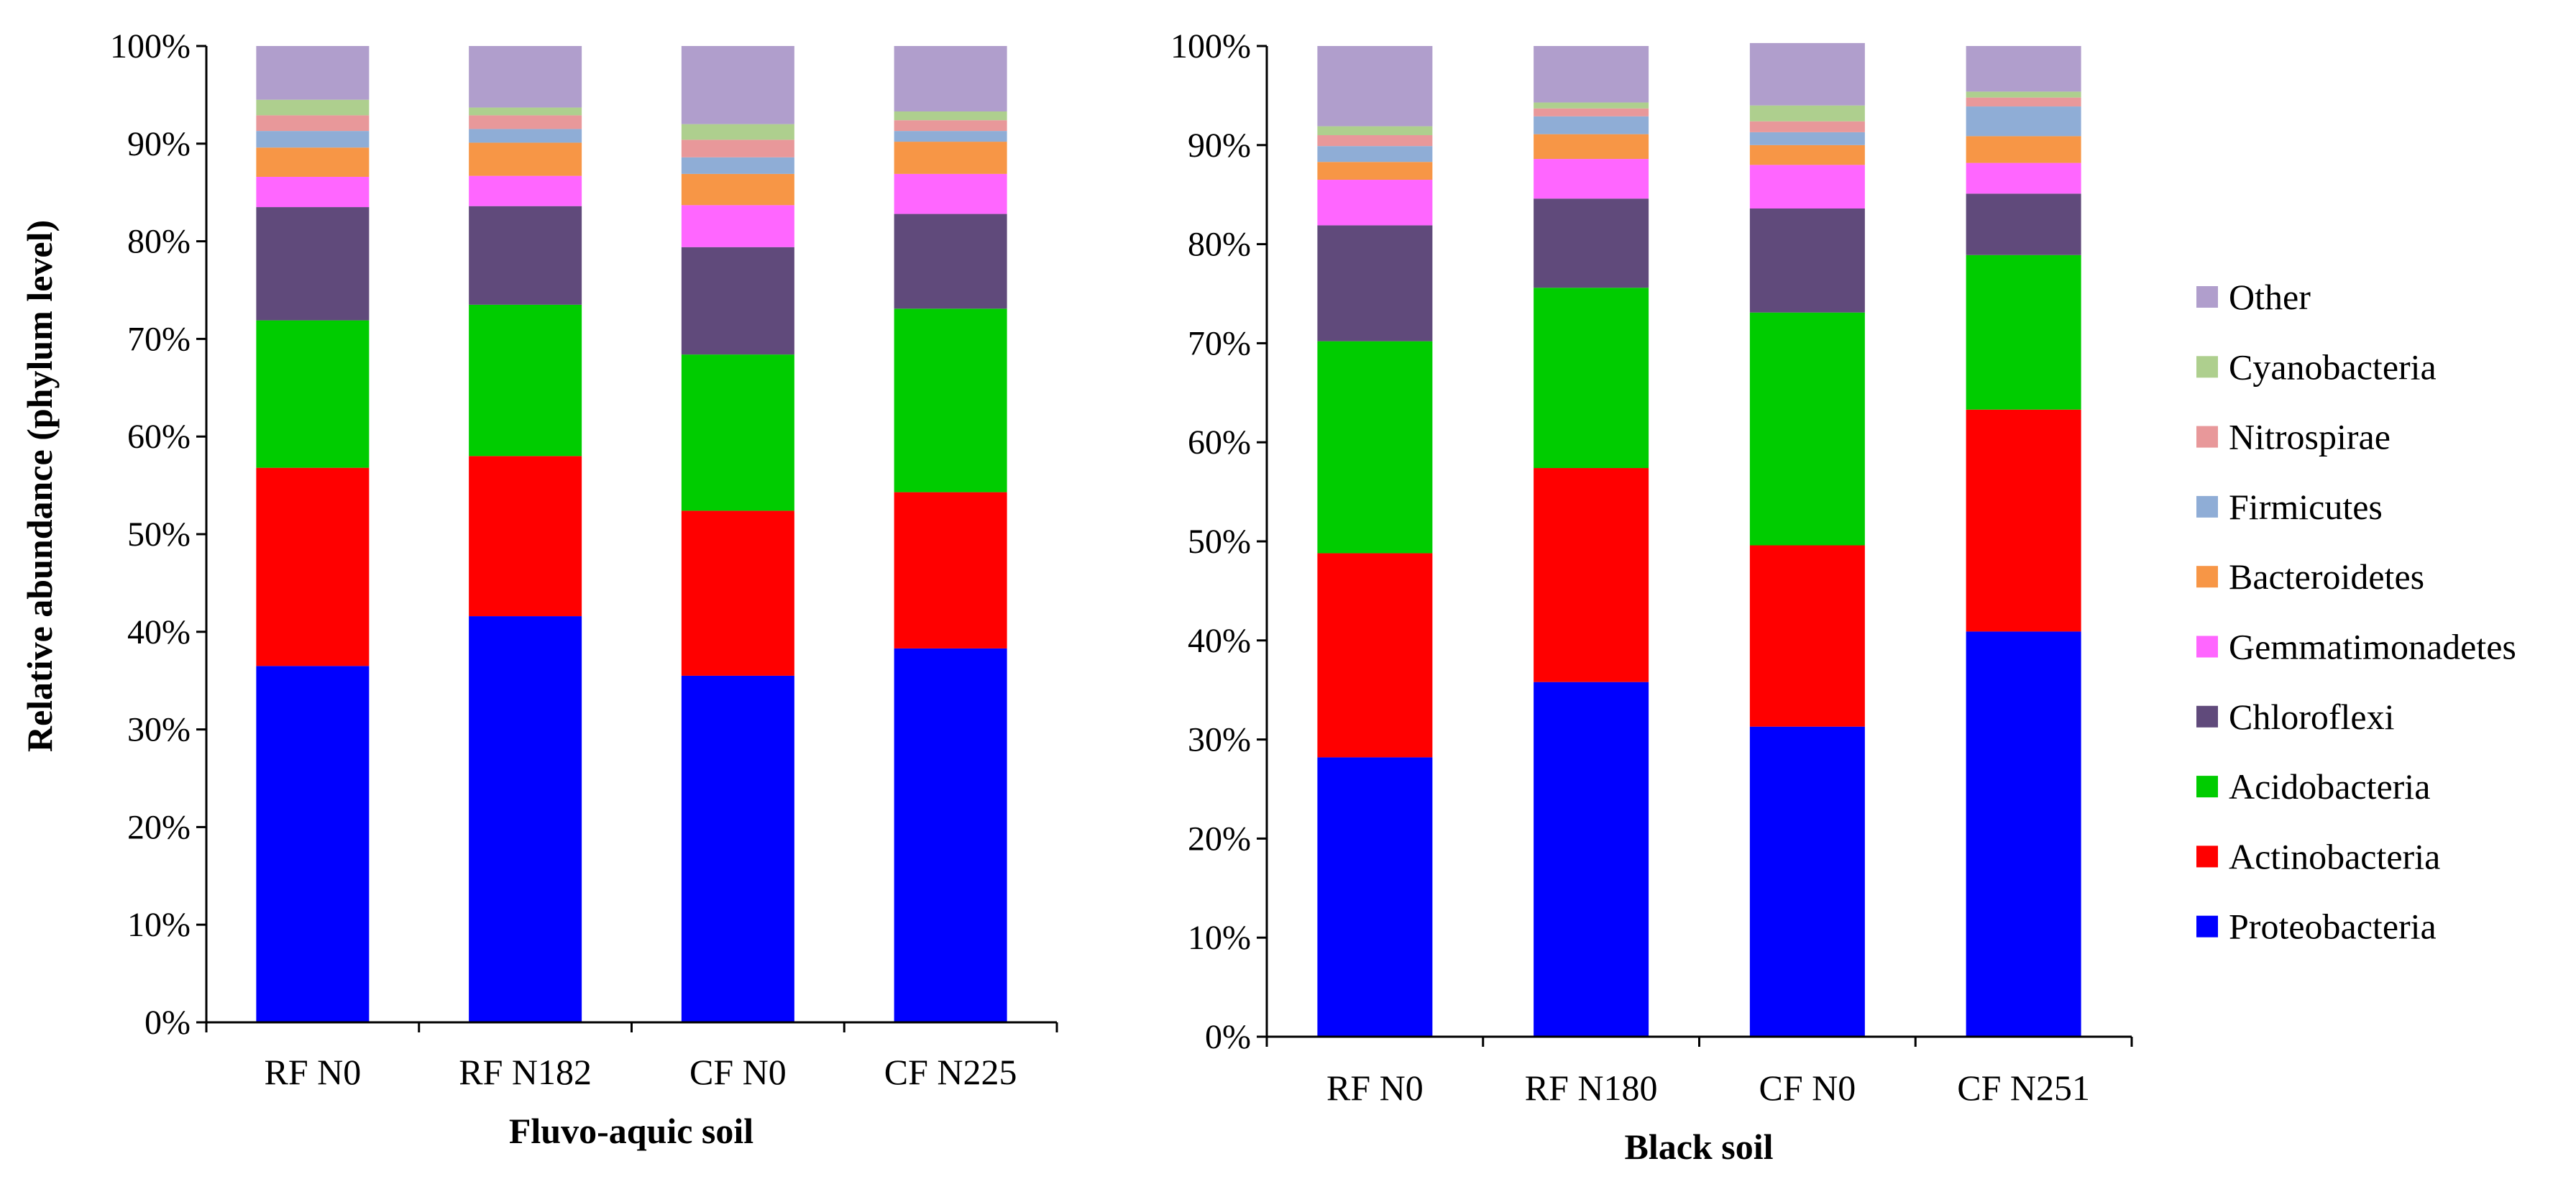 This screenshot has height=1192, width=2576. I want to click on bar-segment-firmicutes-rf-n182, so click(525, 136).